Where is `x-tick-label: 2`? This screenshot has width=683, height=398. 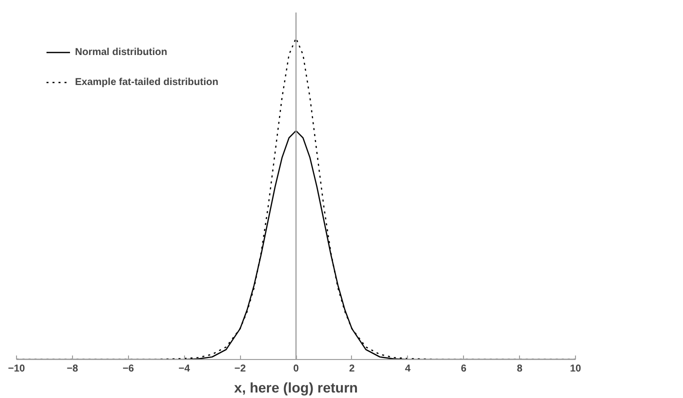 x-tick-label: 2 is located at coordinates (352, 369).